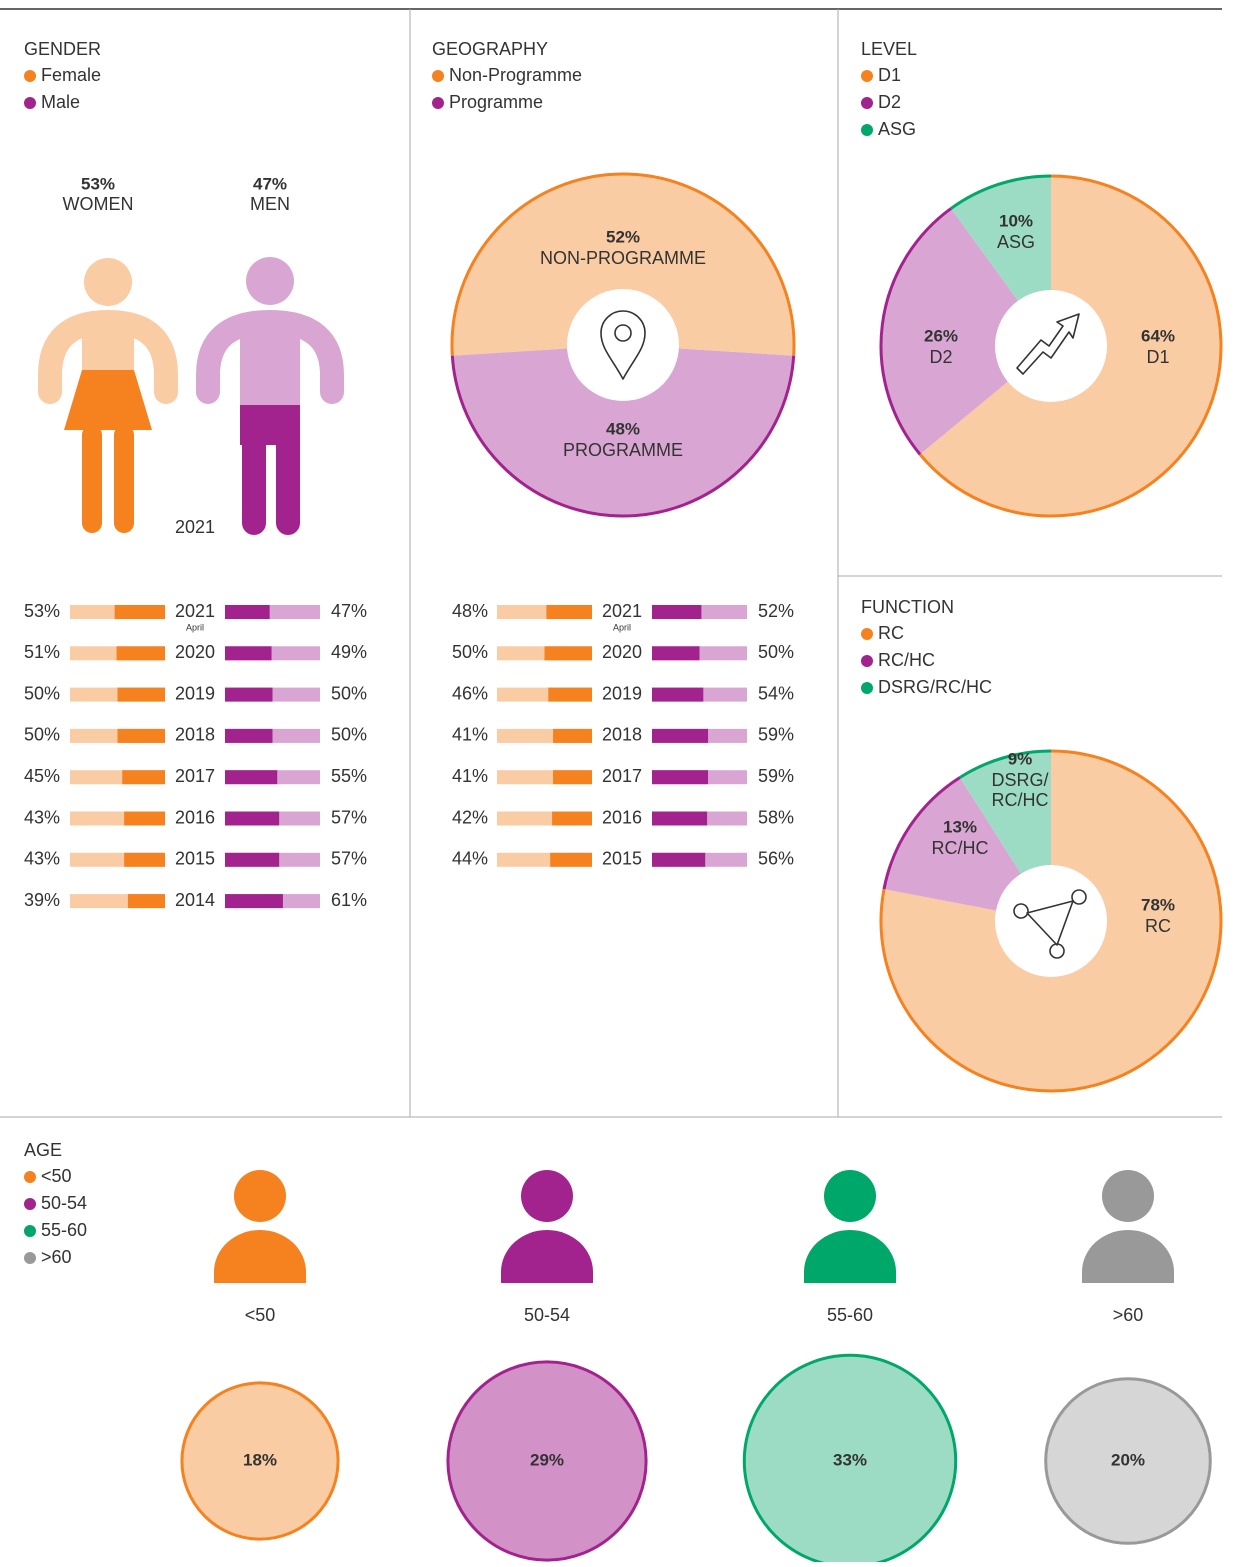 Image resolution: width=1235 pixels, height=1567 pixels. What do you see at coordinates (64, 1203) in the screenshot?
I see `legend-label: 50-54` at bounding box center [64, 1203].